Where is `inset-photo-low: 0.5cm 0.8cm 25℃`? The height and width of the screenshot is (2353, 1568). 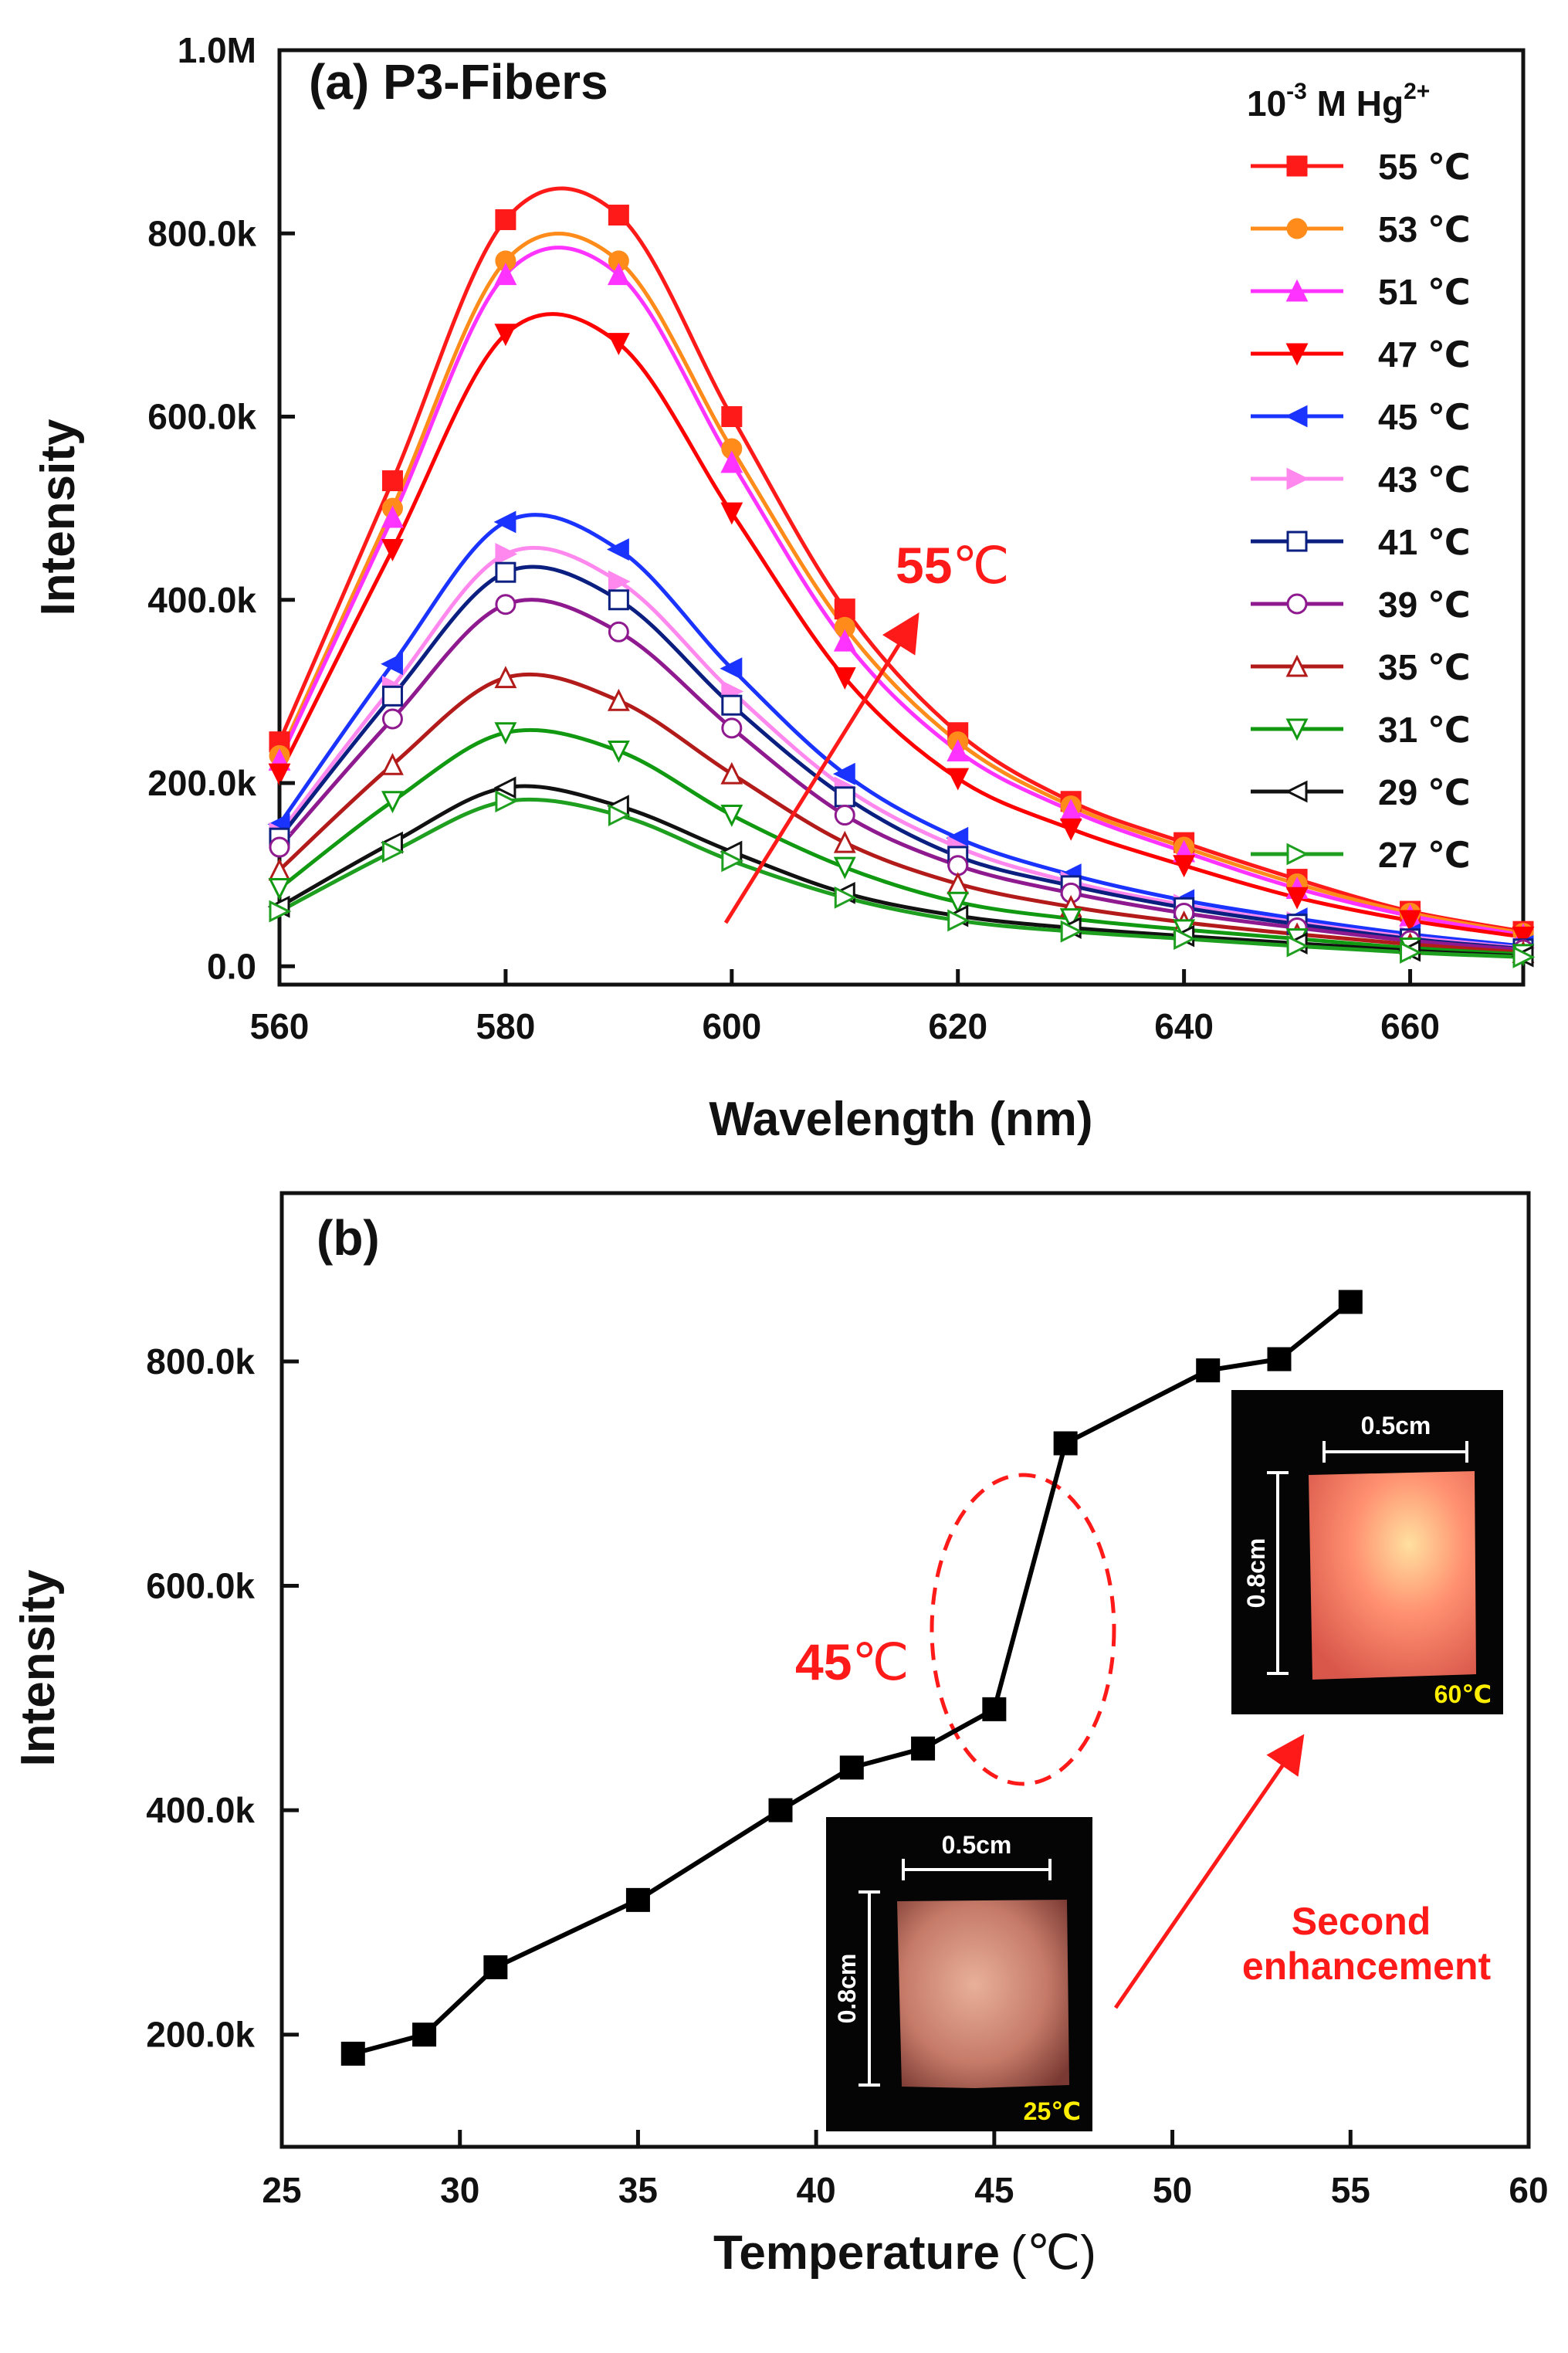
inset-photo-low: 0.5cm 0.8cm 25℃ is located at coordinates (959, 1974).